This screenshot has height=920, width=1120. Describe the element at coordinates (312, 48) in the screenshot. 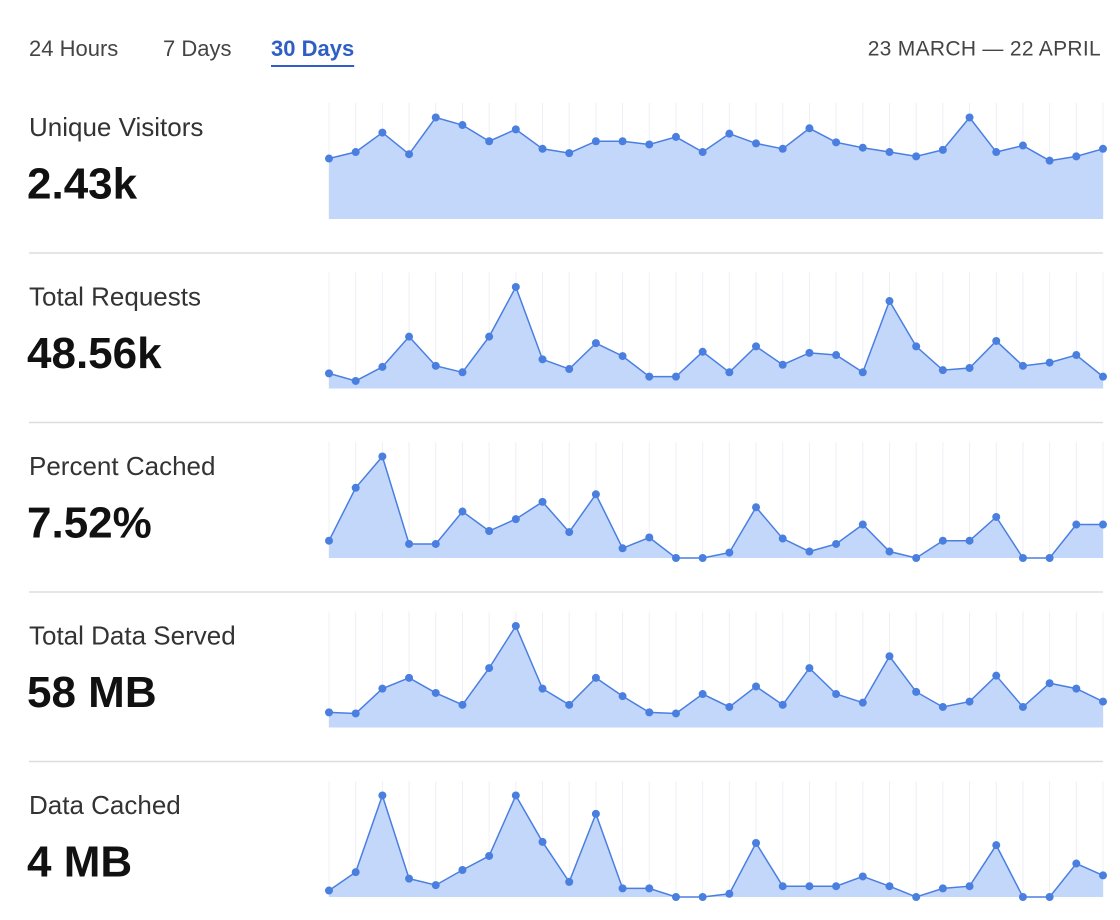

I see `tab: 30 Days` at that location.